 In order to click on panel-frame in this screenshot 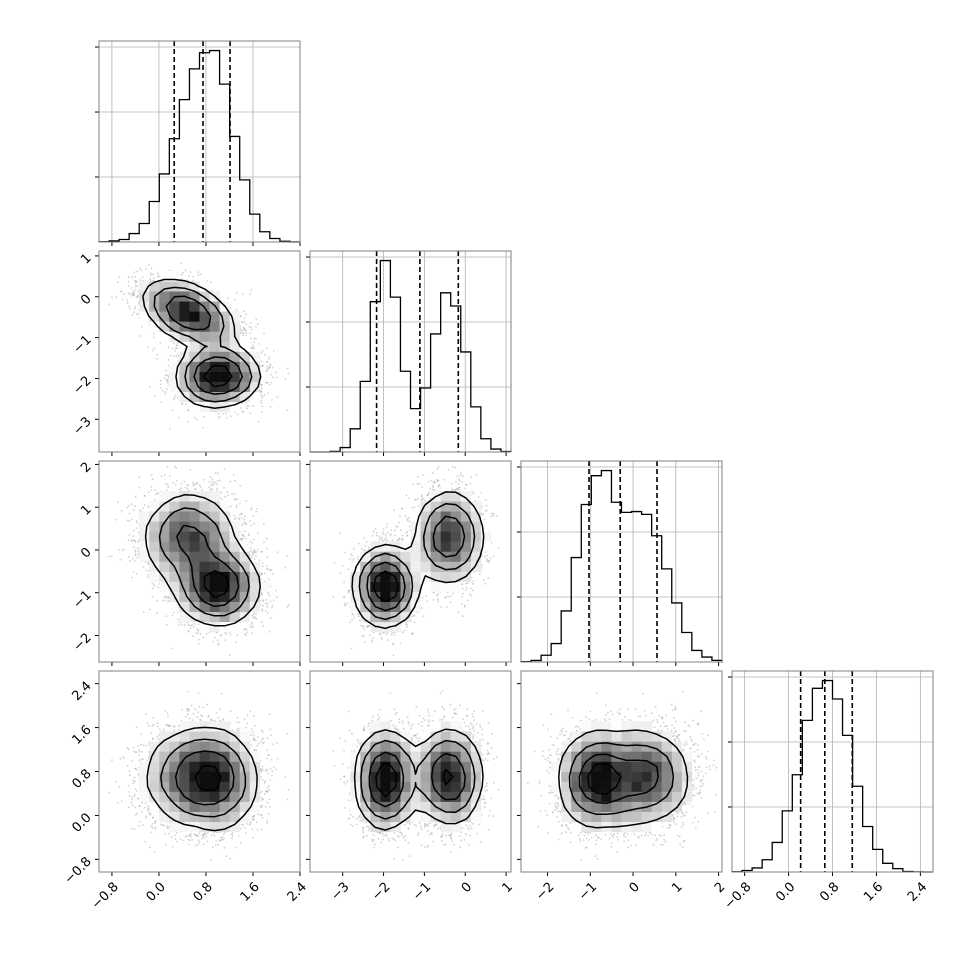, I will do `click(410, 351)`.